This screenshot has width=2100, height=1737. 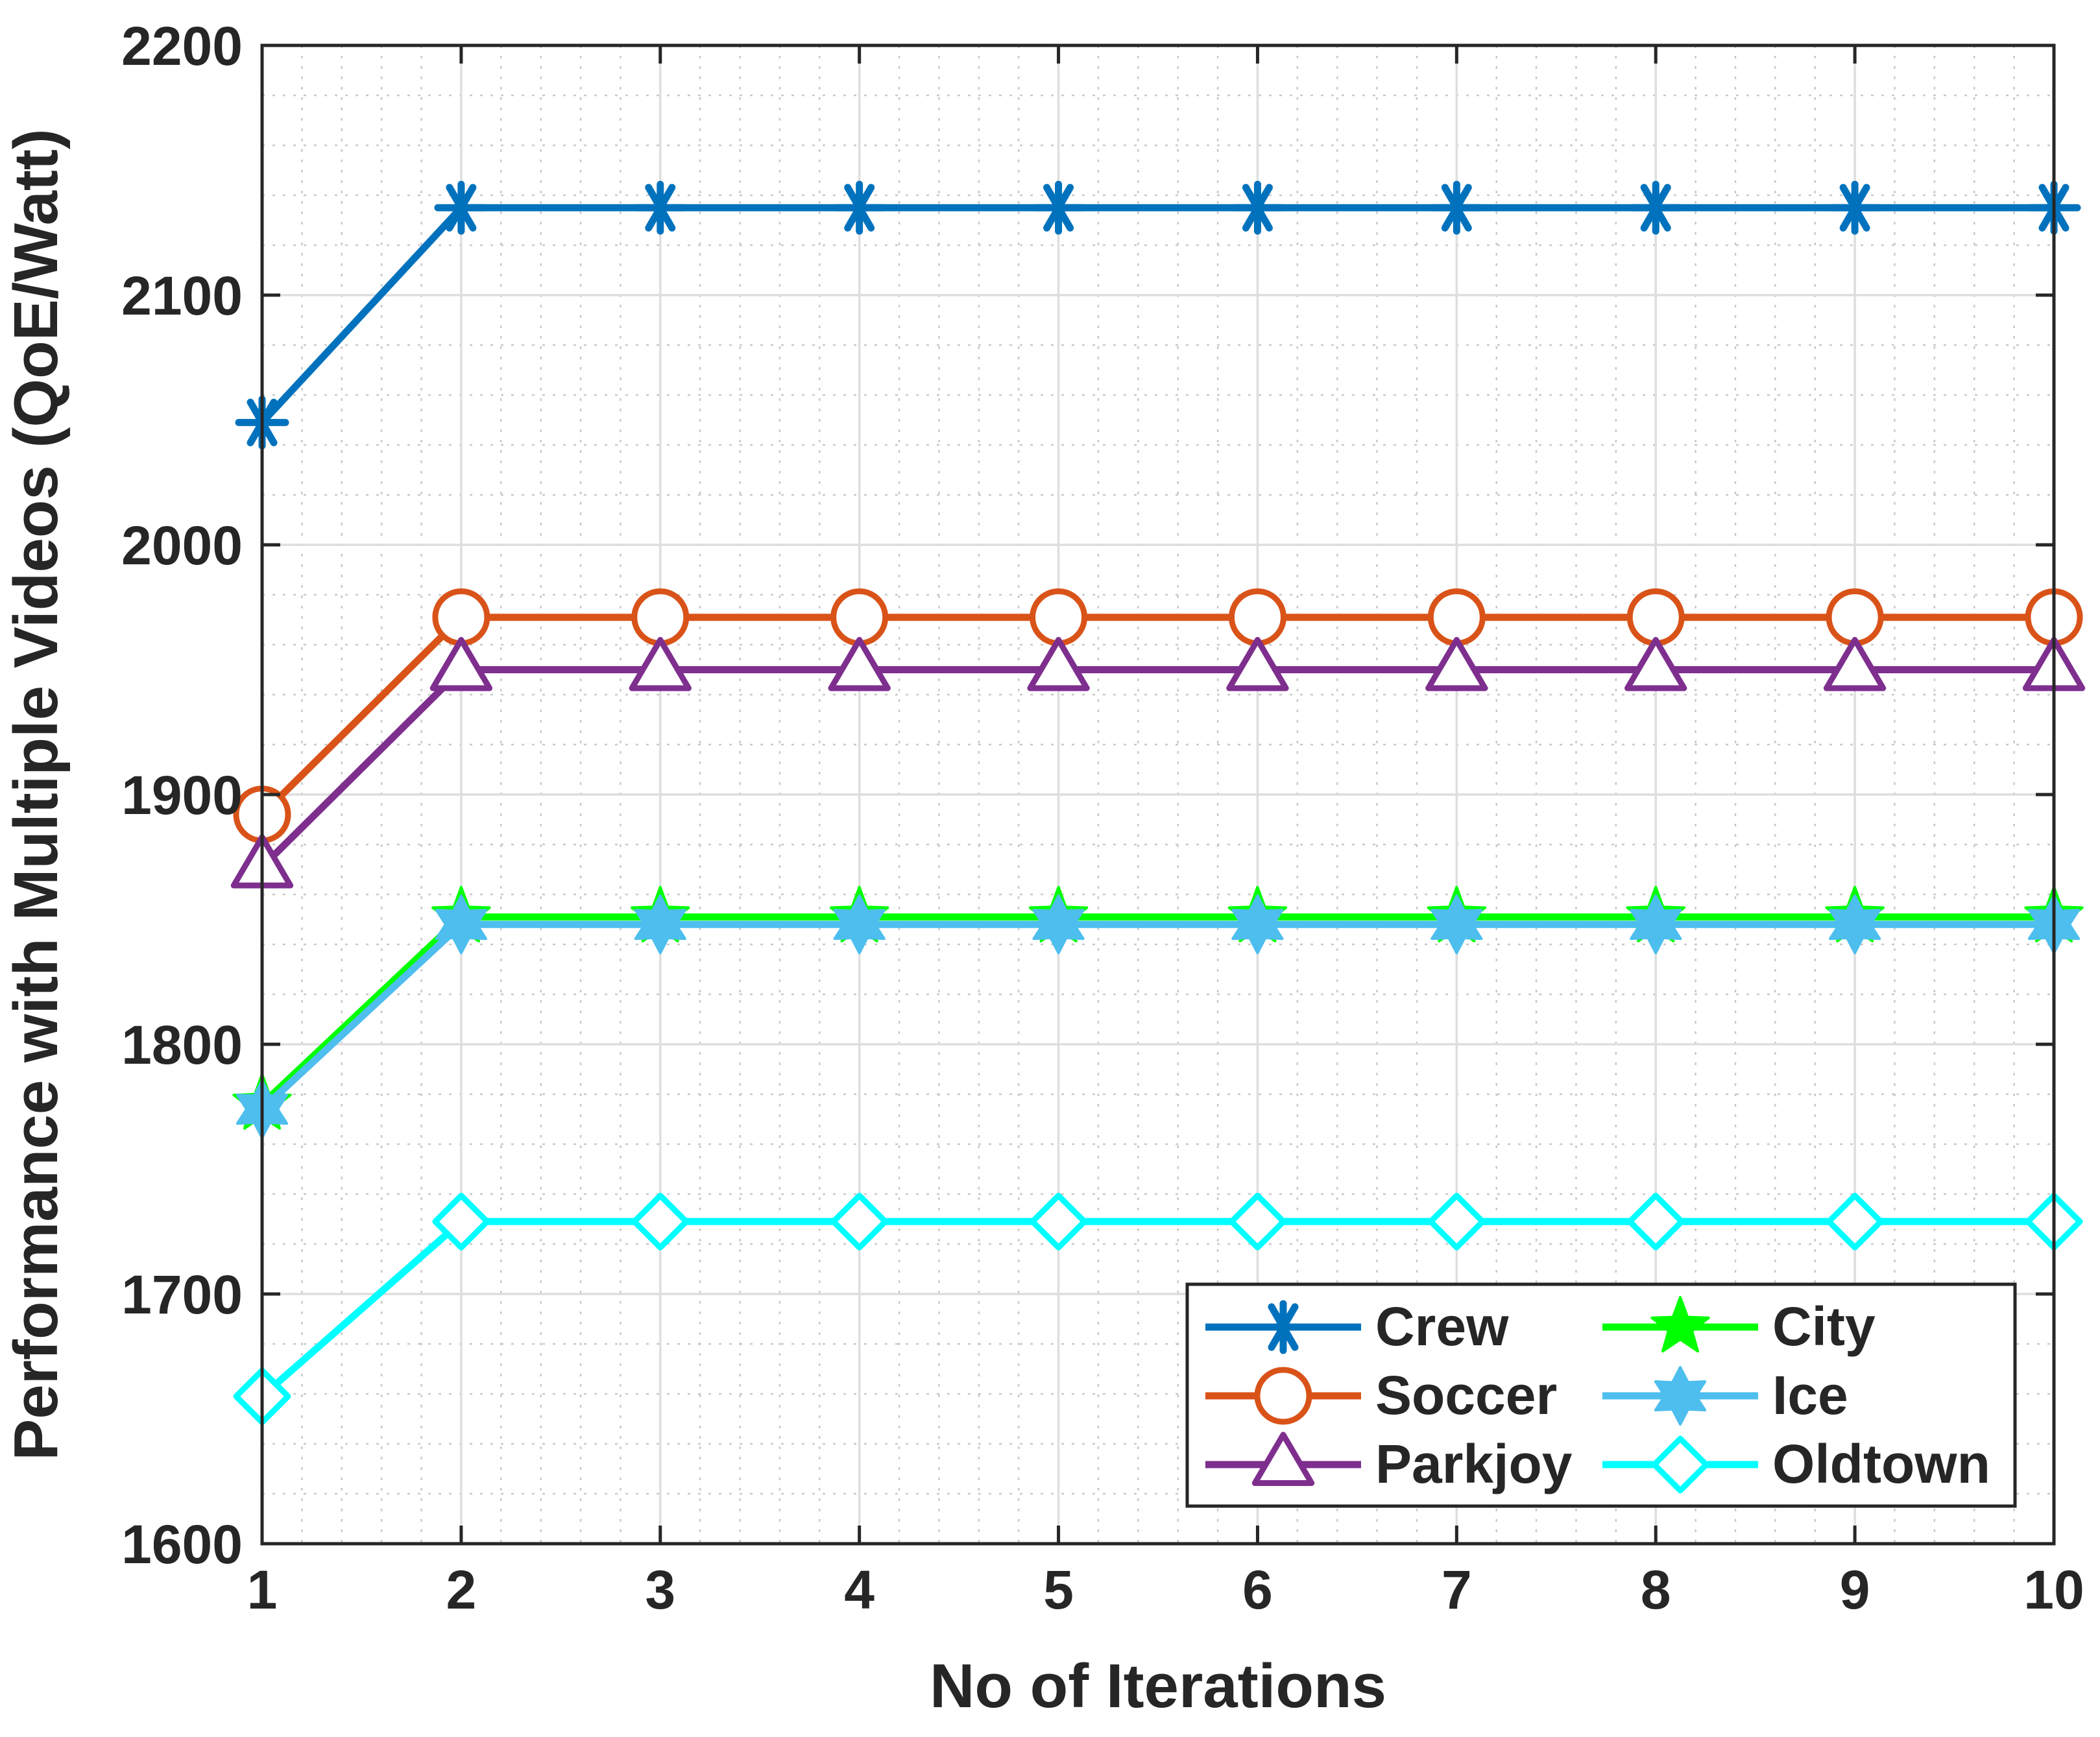 I want to click on legend-item-ice: Ice, so click(x=1725, y=1395).